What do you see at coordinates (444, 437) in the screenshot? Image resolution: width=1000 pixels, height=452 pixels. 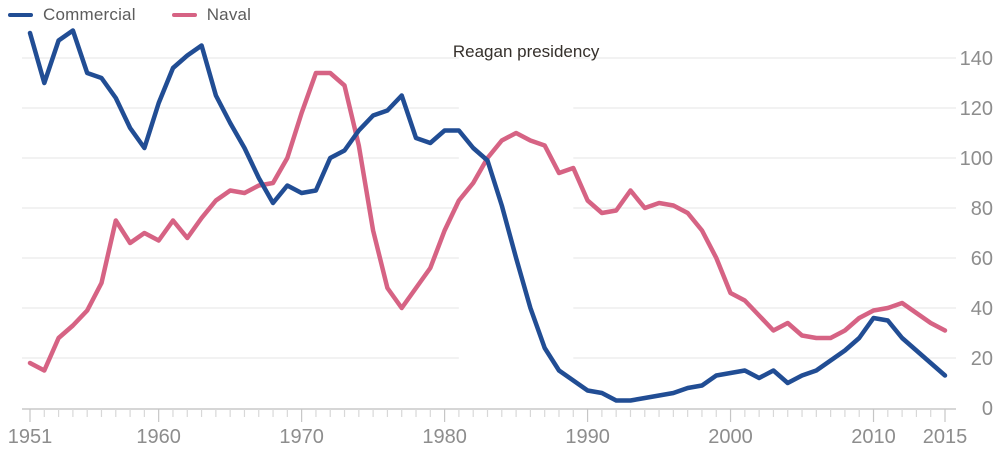 I see `x-tick-label: 1980` at bounding box center [444, 437].